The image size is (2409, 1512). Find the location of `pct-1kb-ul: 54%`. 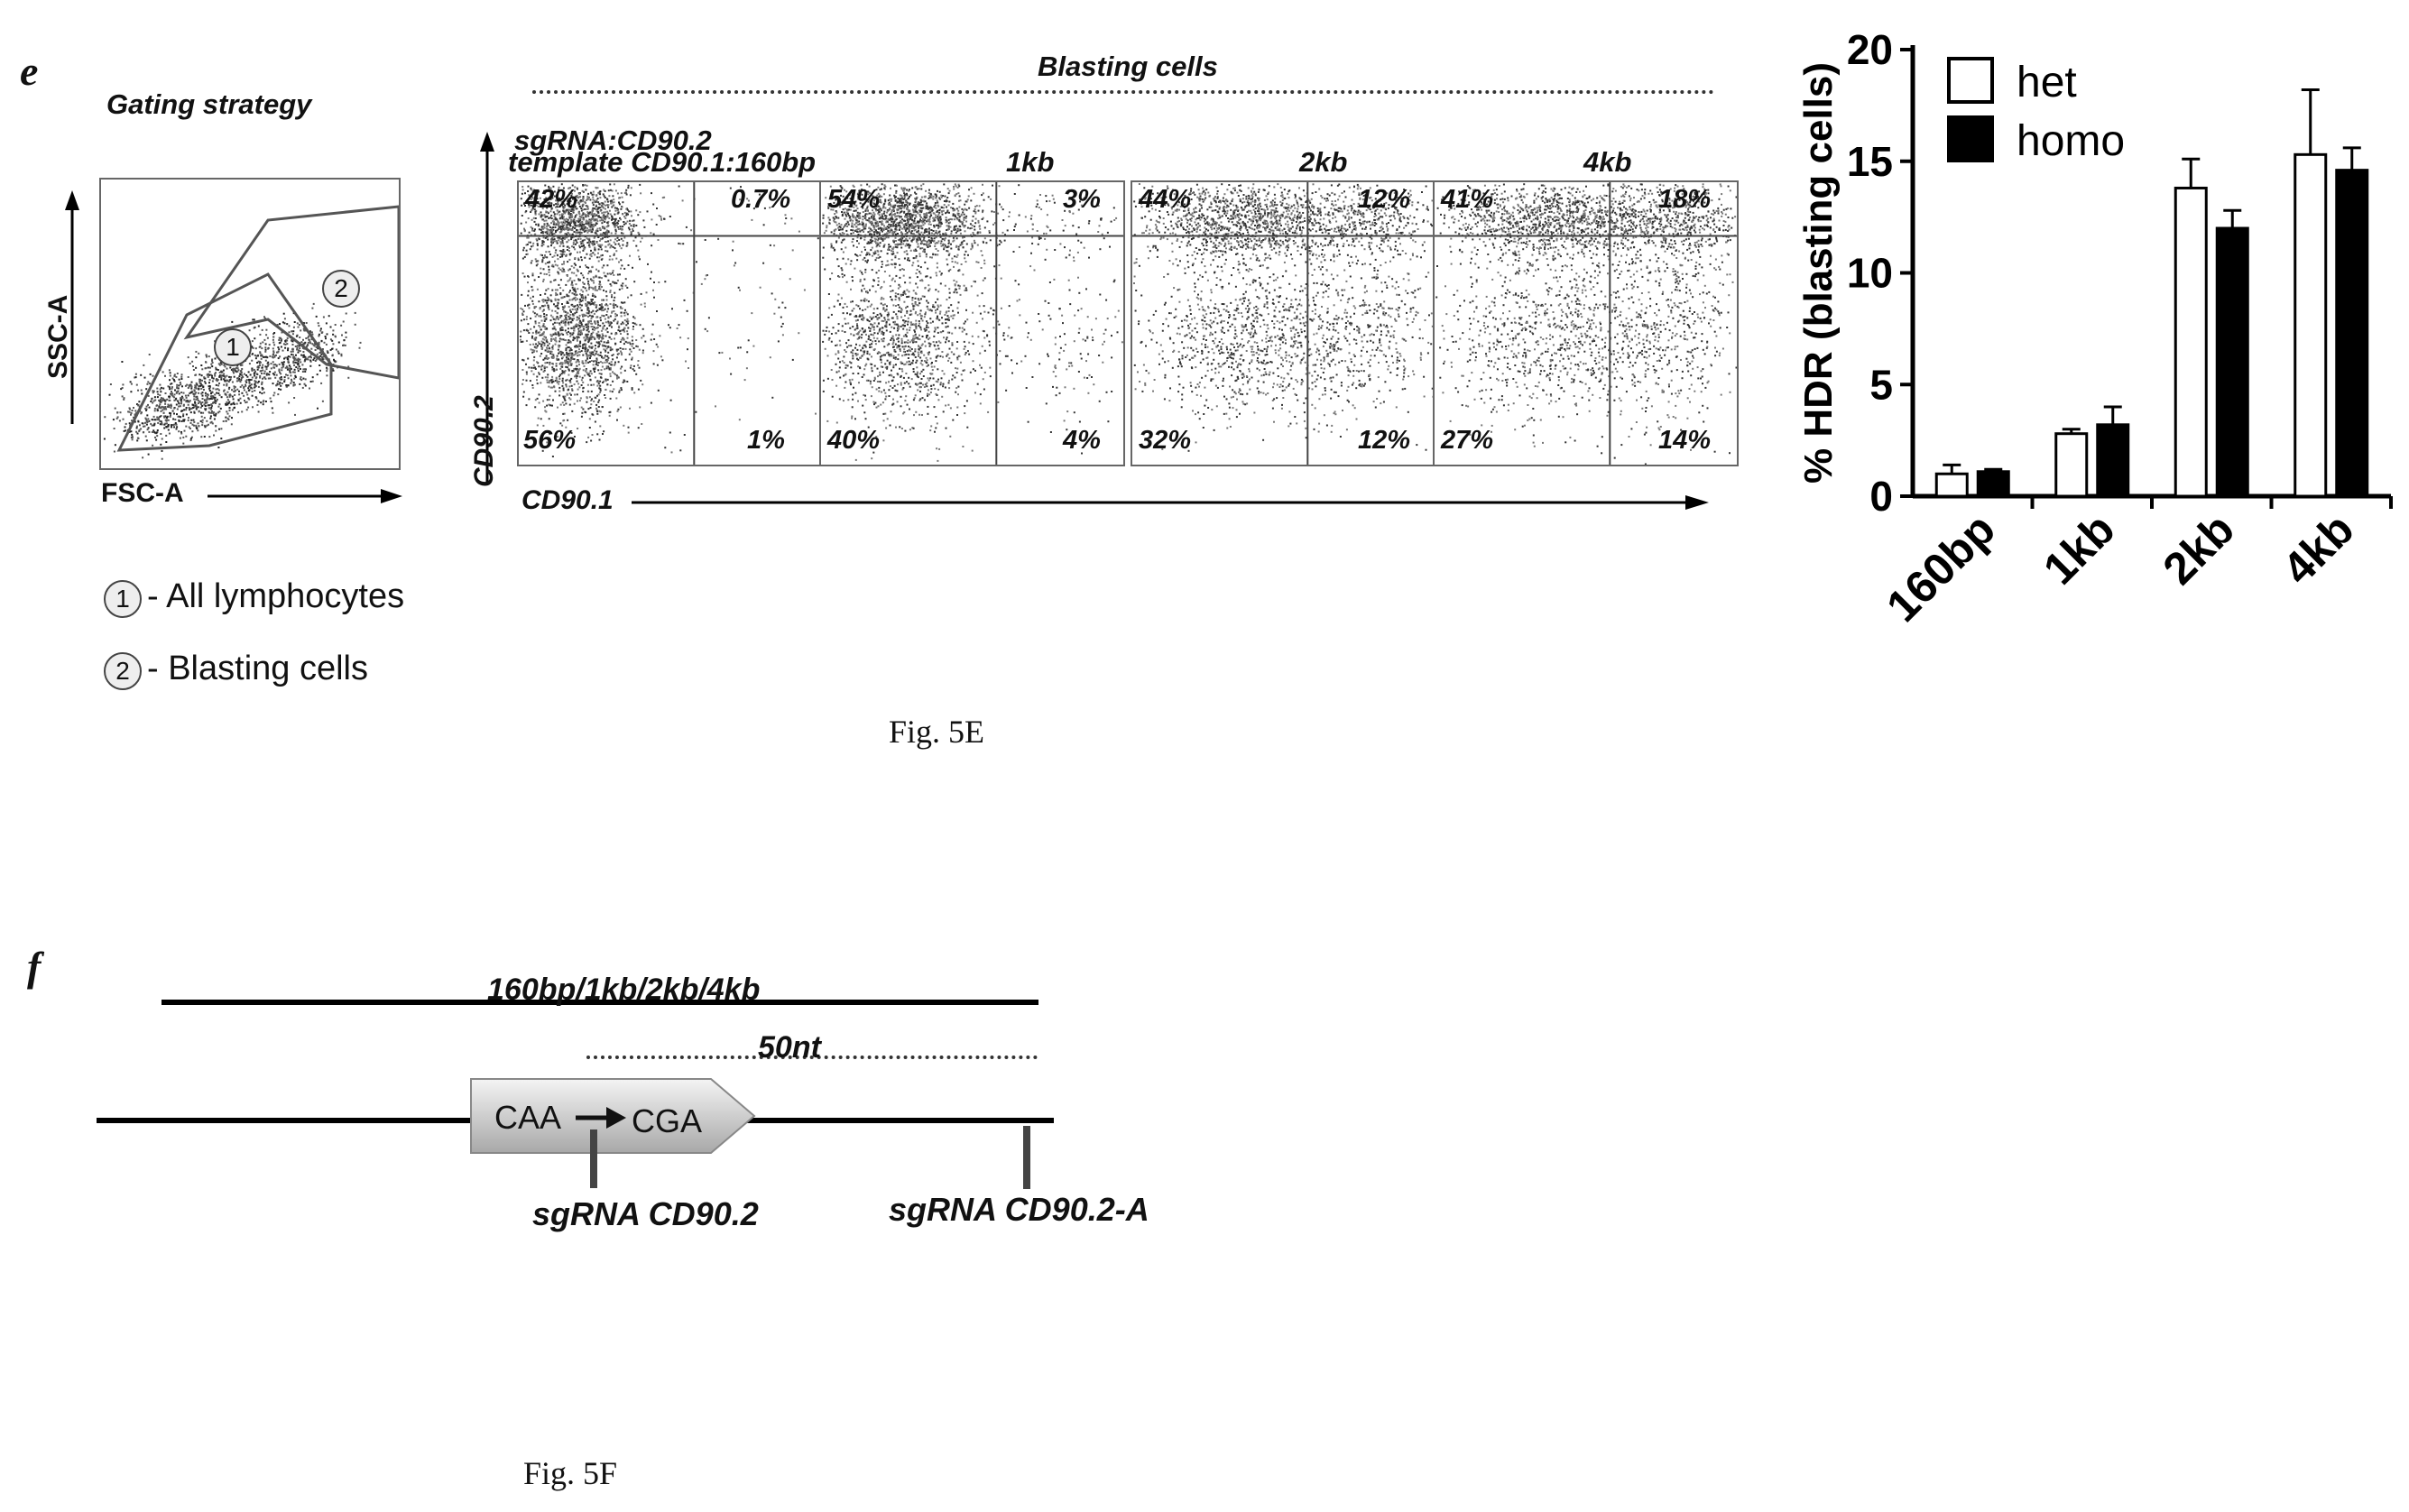

pct-1kb-ul: 54% is located at coordinates (854, 199).